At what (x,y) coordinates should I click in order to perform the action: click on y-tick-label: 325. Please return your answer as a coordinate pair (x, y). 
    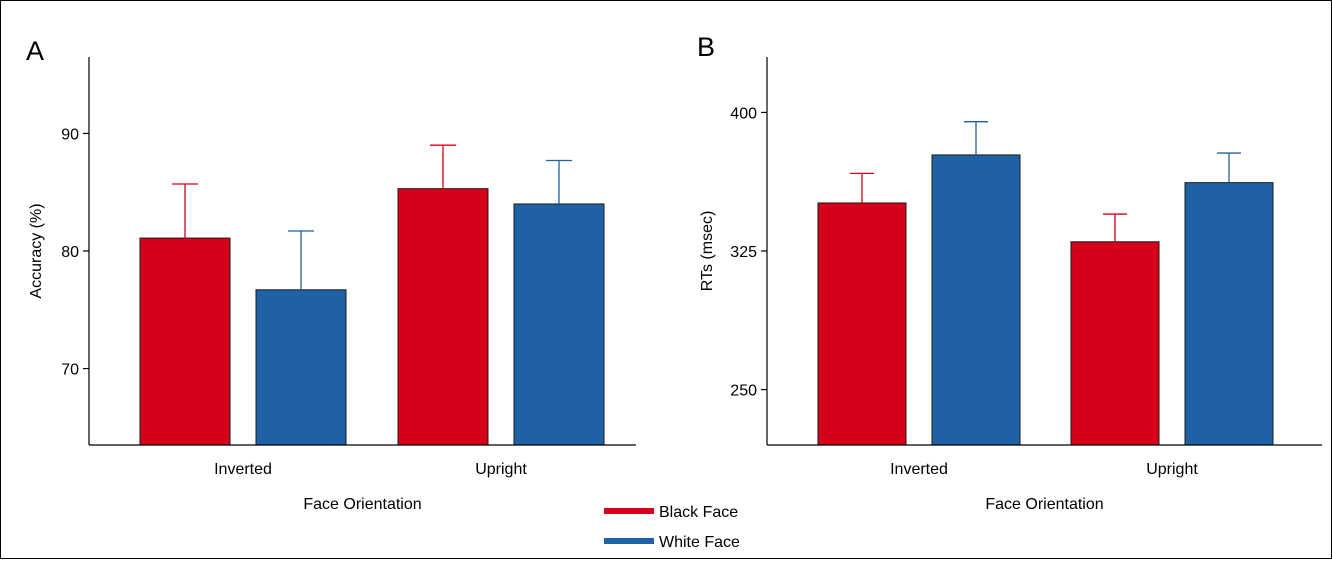
    Looking at the image, I should click on (743, 252).